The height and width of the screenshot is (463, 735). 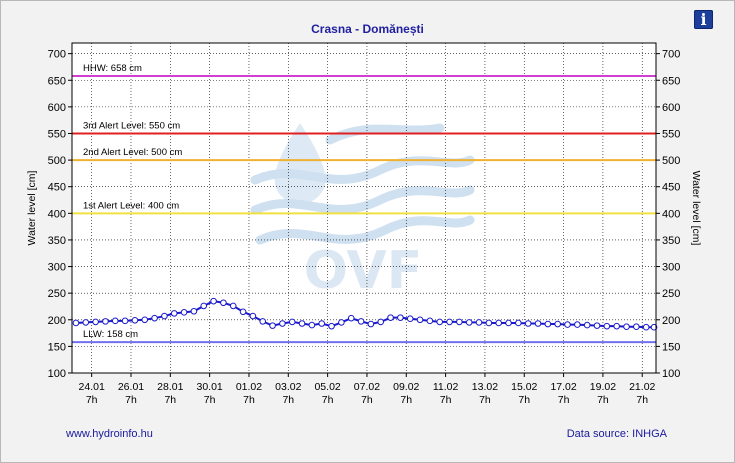 What do you see at coordinates (671, 134) in the screenshot?
I see `y-tick-label-right: 550` at bounding box center [671, 134].